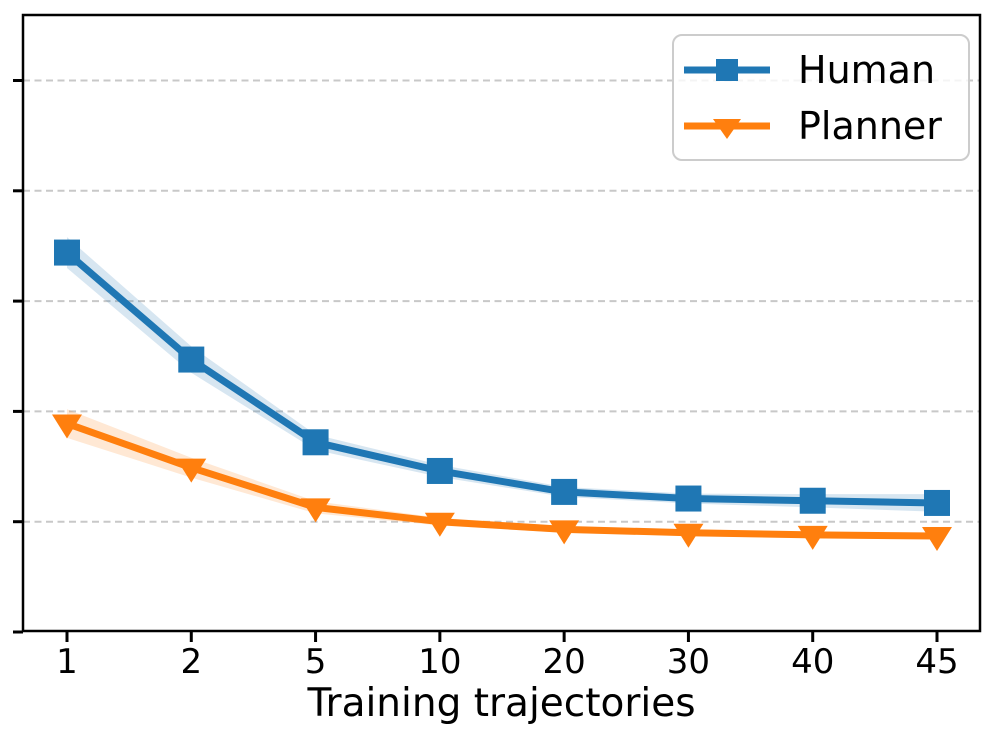 Image resolution: width=996 pixels, height=743 pixels. I want to click on legend: Human Planner, so click(821, 97).